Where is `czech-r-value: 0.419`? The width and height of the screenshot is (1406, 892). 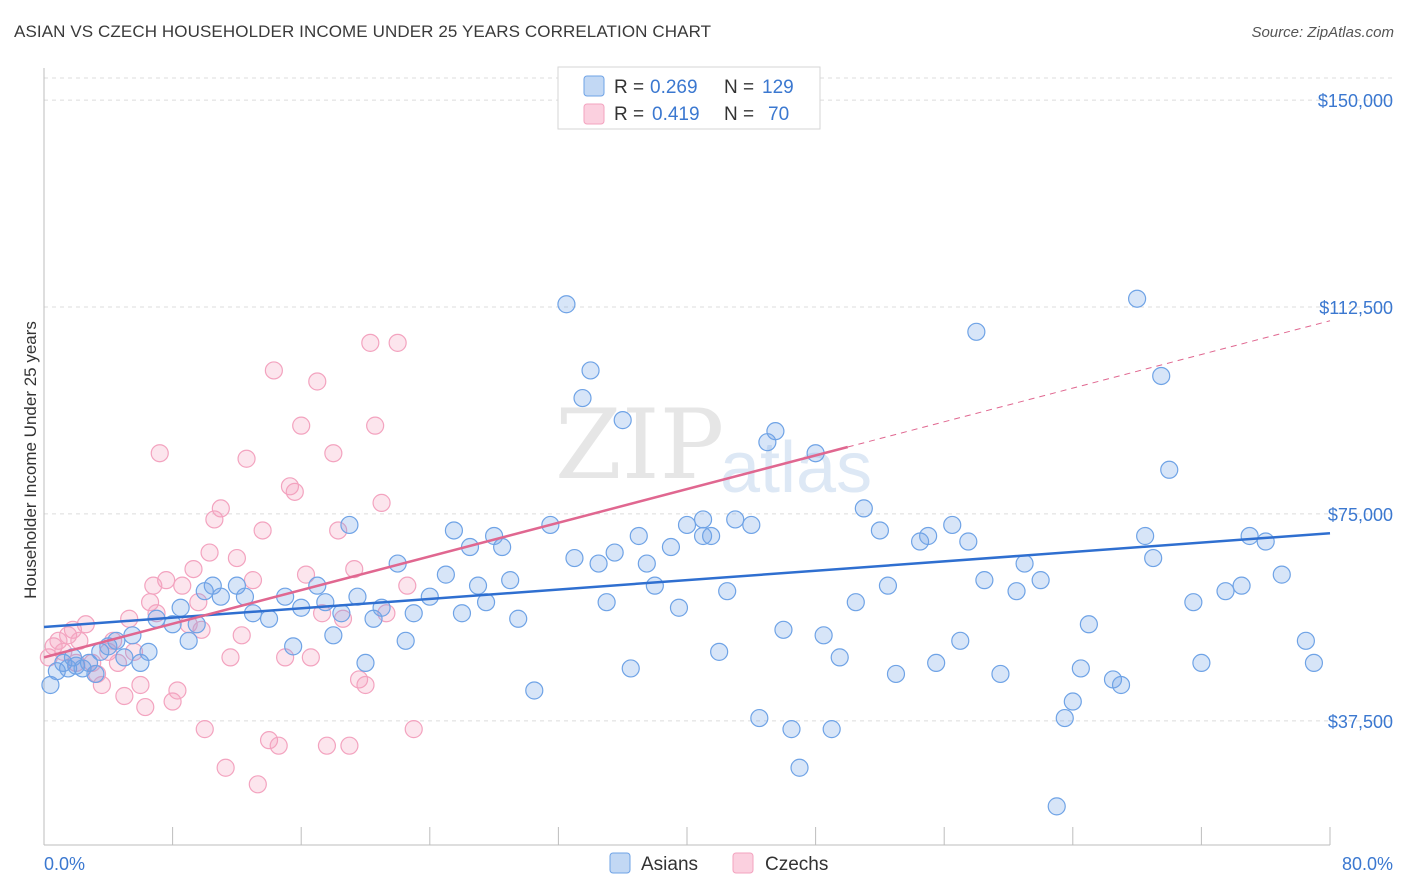
czech-r-value: 0.419 is located at coordinates (676, 114).